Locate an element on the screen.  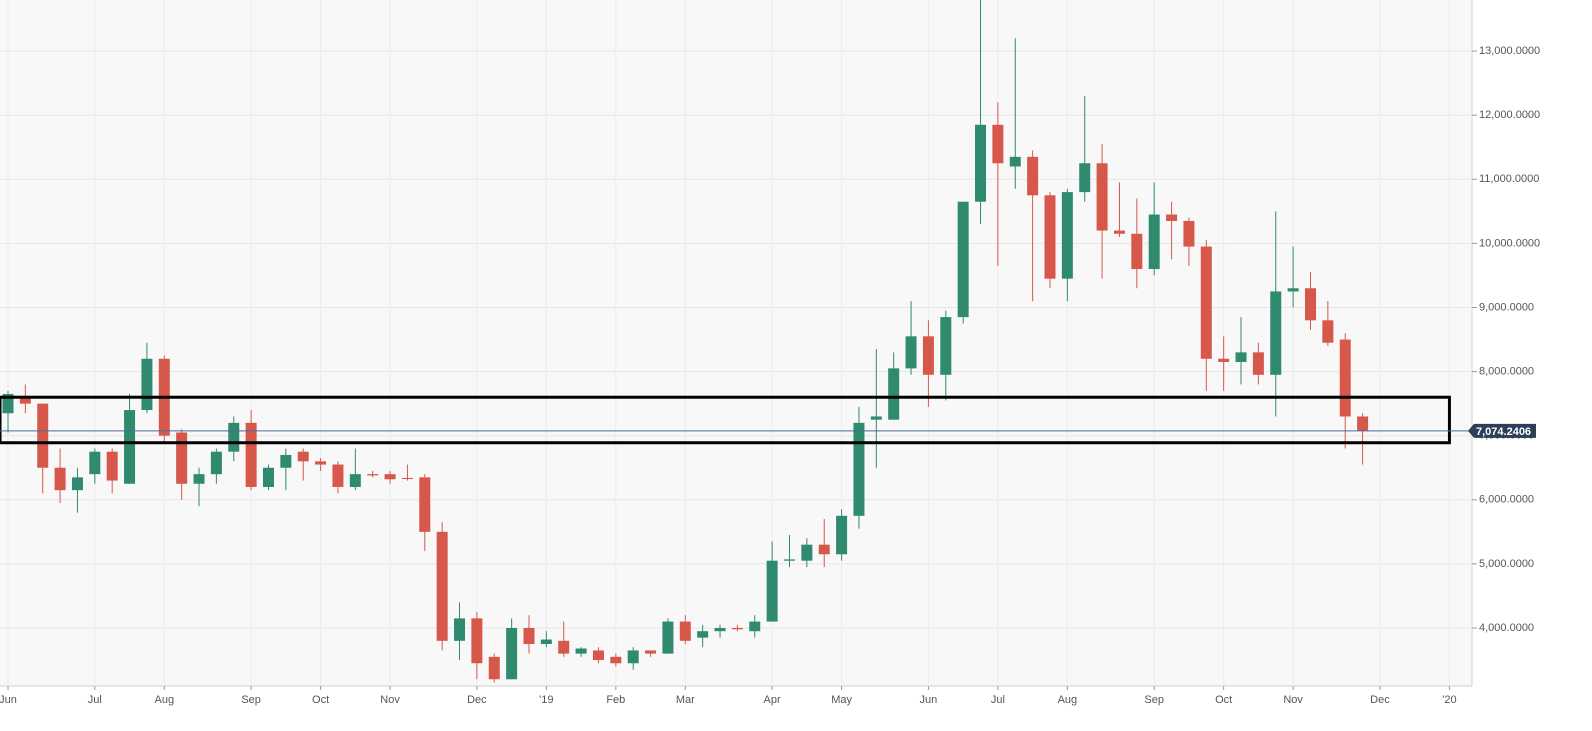
y-tick-label: 4,000.0000 is located at coordinates (1506, 628).